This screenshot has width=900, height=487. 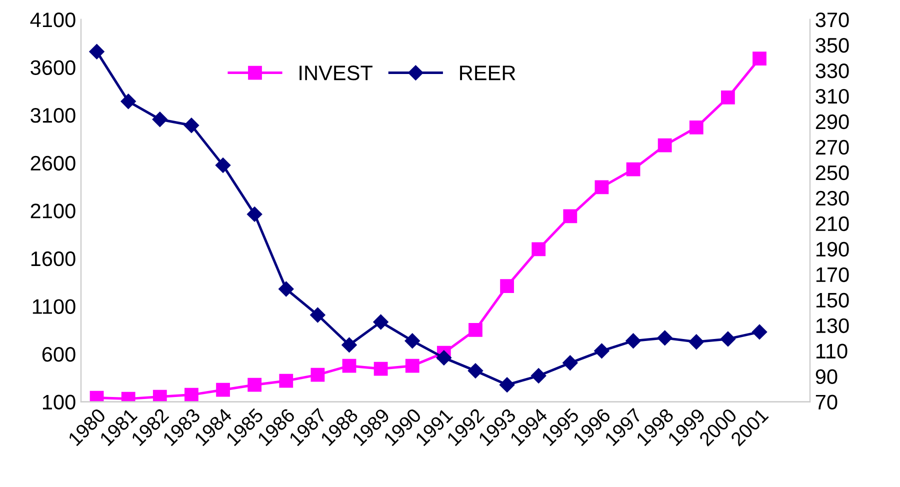 What do you see at coordinates (832, 351) in the screenshot?
I see `y2-tick-label: 110` at bounding box center [832, 351].